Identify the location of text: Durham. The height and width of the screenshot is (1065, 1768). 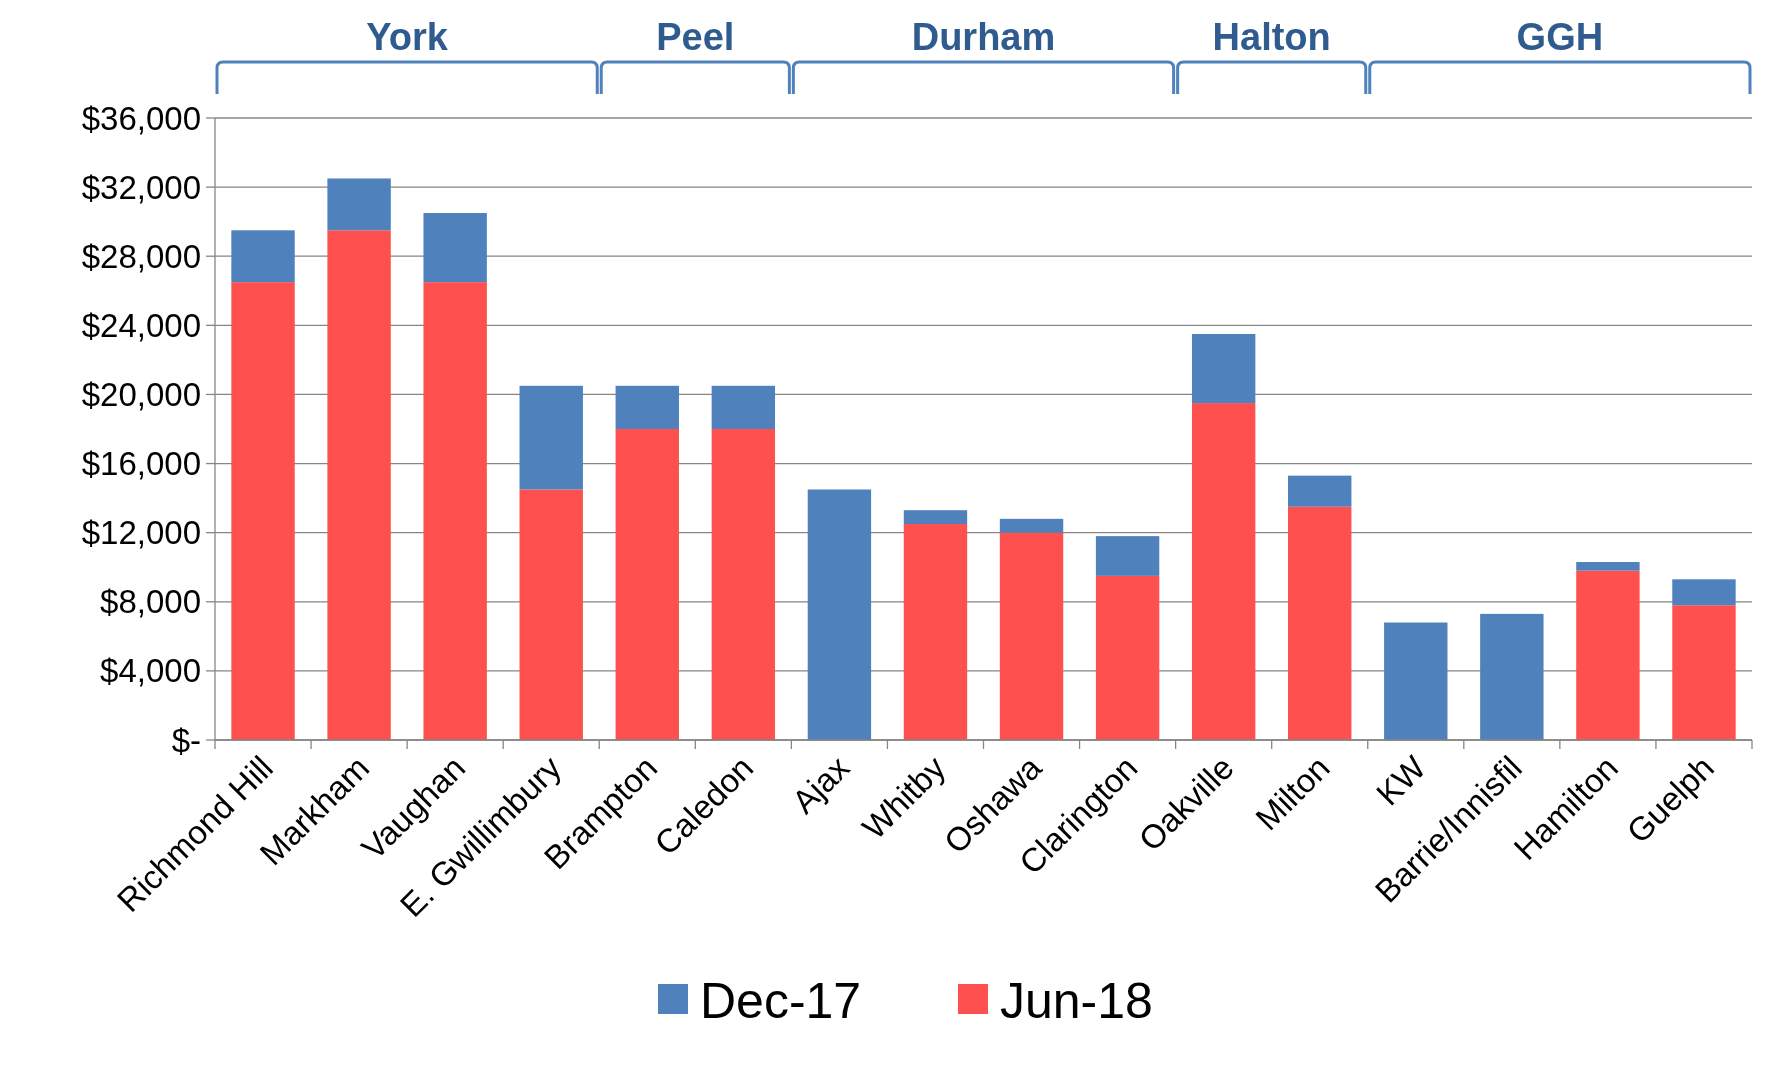
(983, 37).